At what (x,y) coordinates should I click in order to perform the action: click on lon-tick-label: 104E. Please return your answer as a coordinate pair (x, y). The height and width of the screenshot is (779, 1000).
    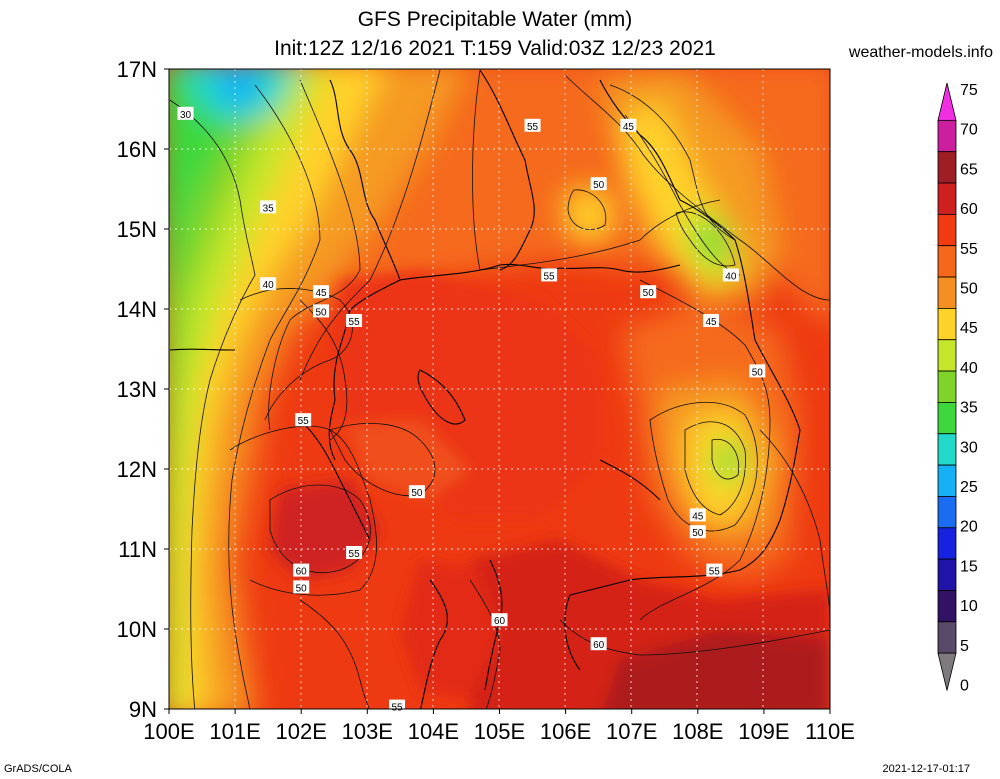
    Looking at the image, I should click on (433, 731).